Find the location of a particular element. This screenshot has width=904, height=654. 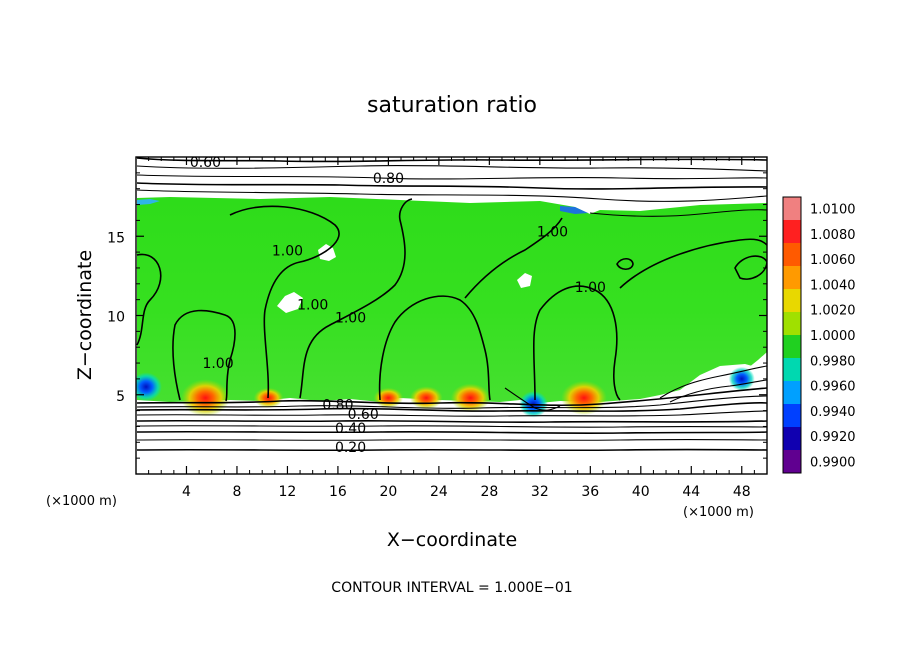

contour-line-1.00-right-tower is located at coordinates (576, 343).